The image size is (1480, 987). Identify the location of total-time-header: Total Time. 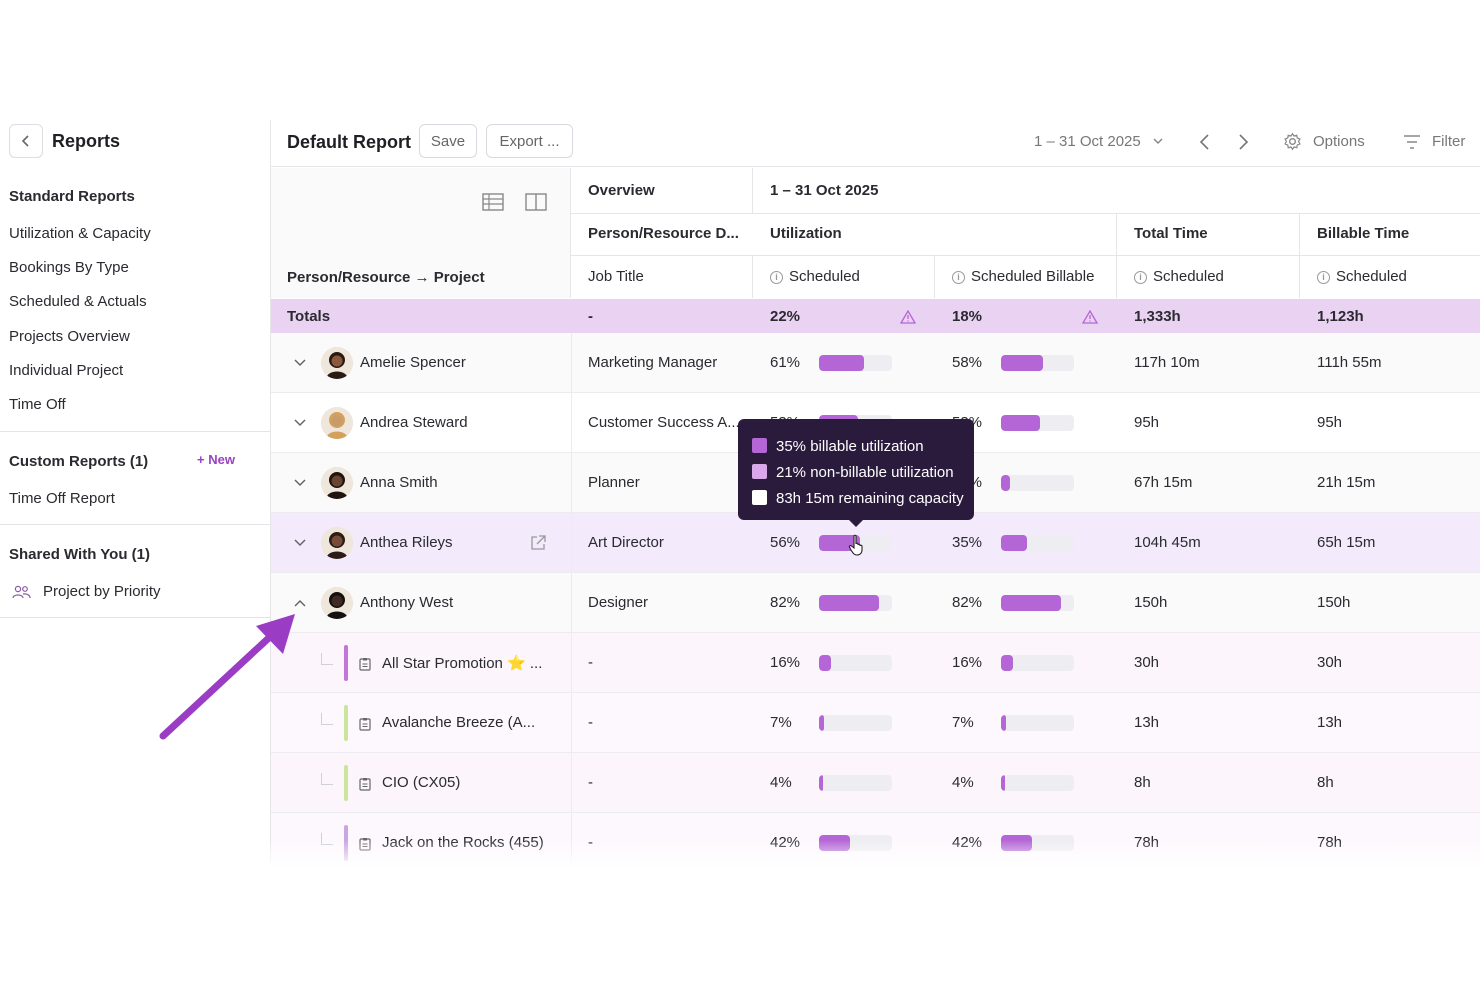
(1171, 233).